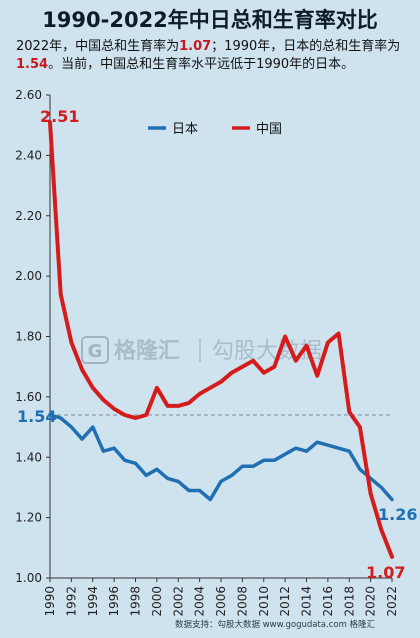 This screenshot has height=638, width=420. I want to click on x-tick-label: 2018, so click(349, 601).